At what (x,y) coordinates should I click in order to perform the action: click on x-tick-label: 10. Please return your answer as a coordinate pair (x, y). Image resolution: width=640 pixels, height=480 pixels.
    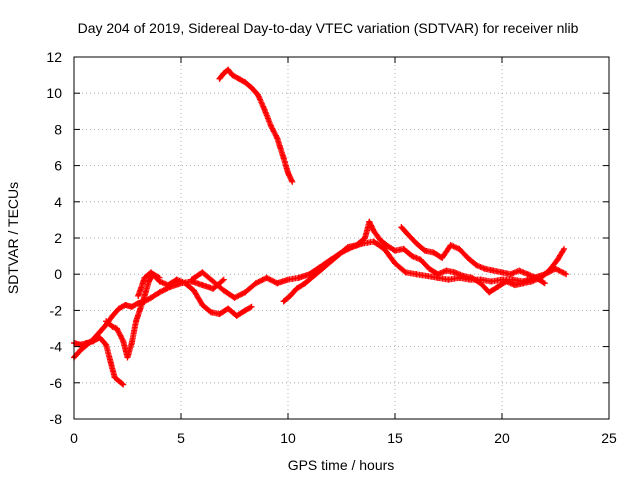
    Looking at the image, I should click on (288, 438).